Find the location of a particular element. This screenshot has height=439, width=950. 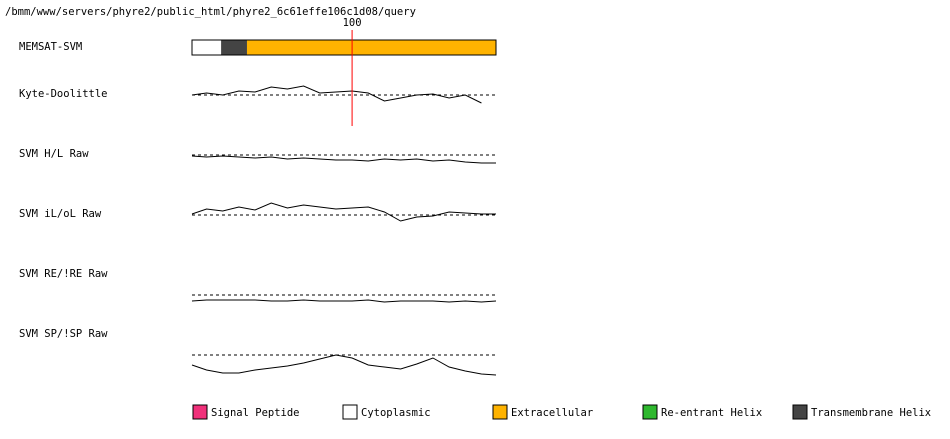

legend-label: Re-entrant Helix is located at coordinates (711, 413).